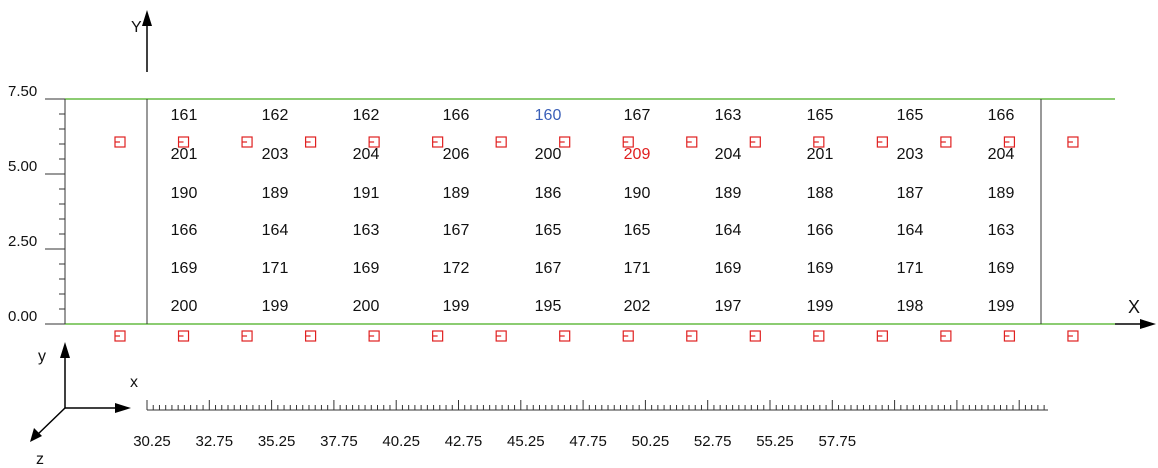 The image size is (1158, 468). I want to click on cell-value: 186, so click(548, 193).